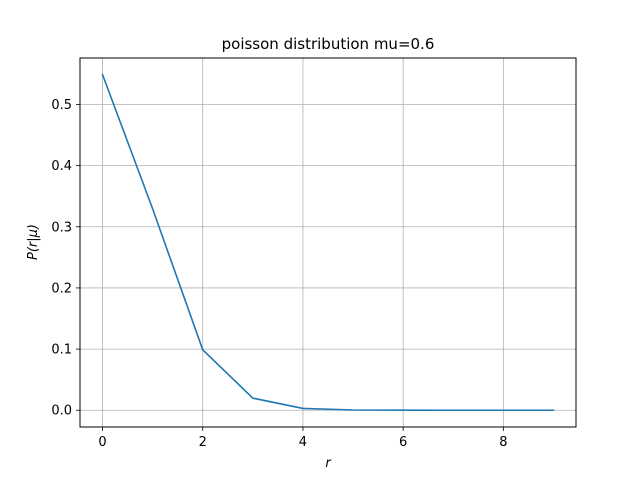 The image size is (640, 480). I want to click on y-tick-label: 0.0, so click(61, 411).